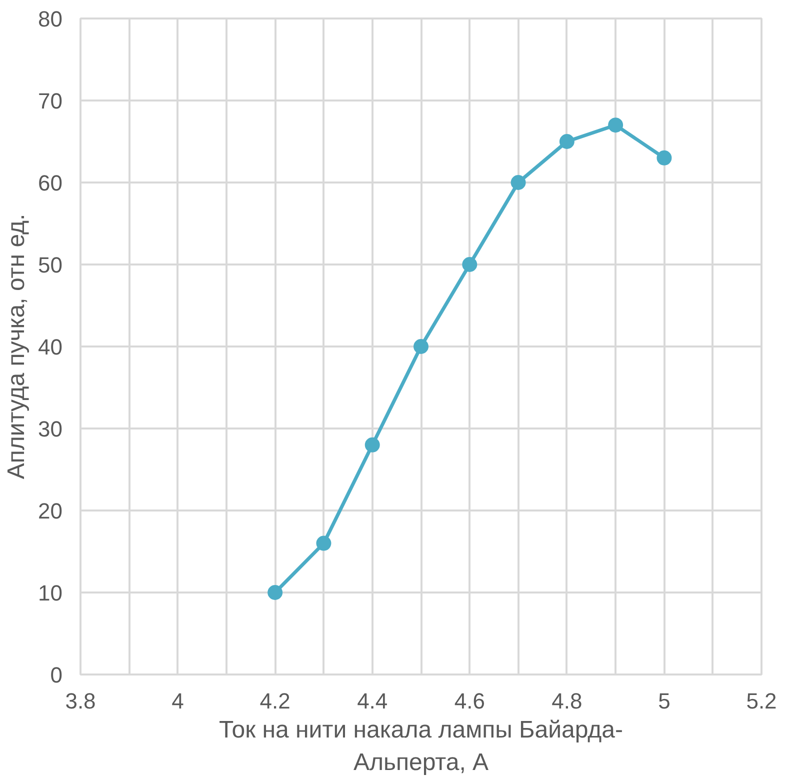  I want to click on y-tick-label: 50, so click(50, 265).